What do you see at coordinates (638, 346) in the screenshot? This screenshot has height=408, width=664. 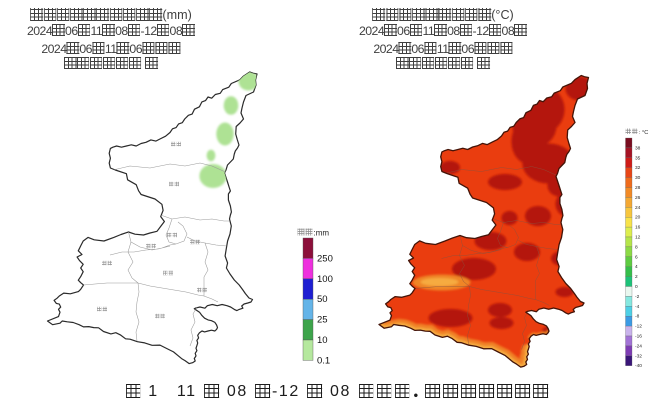 I see `svg-text: -24` at bounding box center [638, 346].